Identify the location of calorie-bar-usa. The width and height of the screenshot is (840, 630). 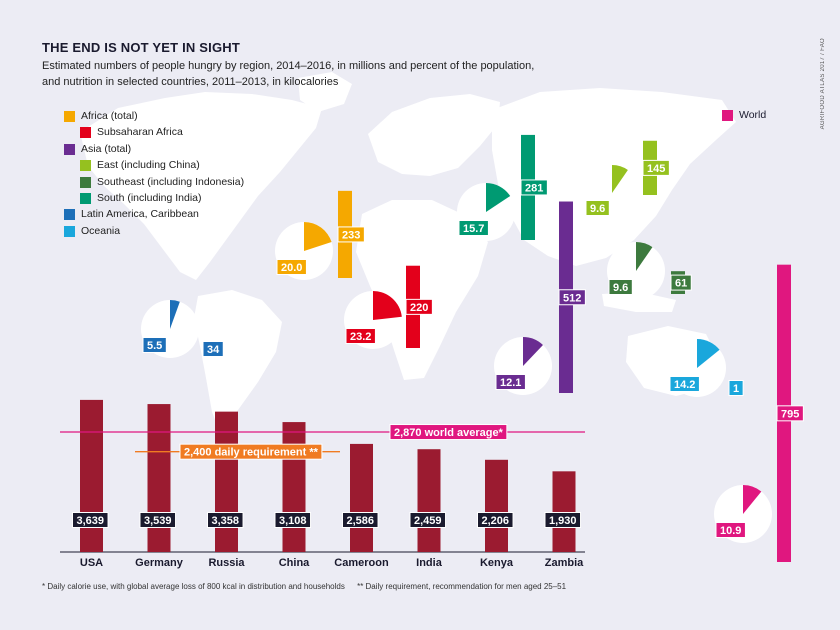
(91, 475).